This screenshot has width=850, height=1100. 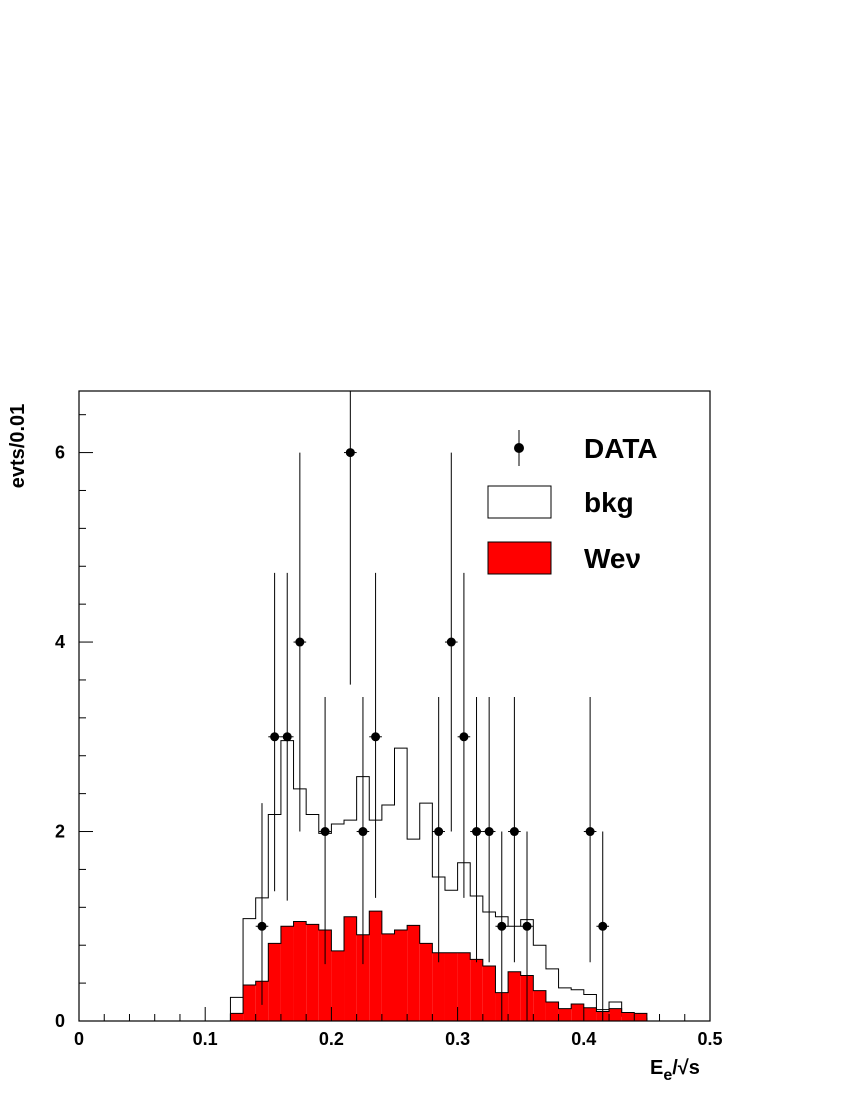 What do you see at coordinates (519, 448) in the screenshot?
I see `legend-data-marker` at bounding box center [519, 448].